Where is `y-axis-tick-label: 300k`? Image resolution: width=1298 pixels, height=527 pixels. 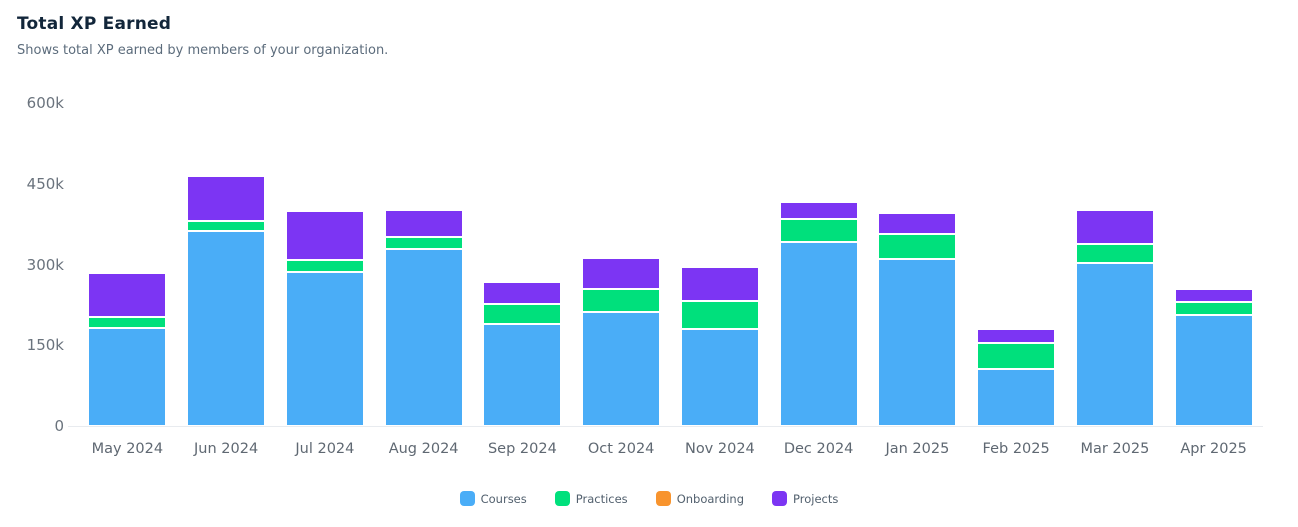
y-axis-tick-label: 300k is located at coordinates (45, 264).